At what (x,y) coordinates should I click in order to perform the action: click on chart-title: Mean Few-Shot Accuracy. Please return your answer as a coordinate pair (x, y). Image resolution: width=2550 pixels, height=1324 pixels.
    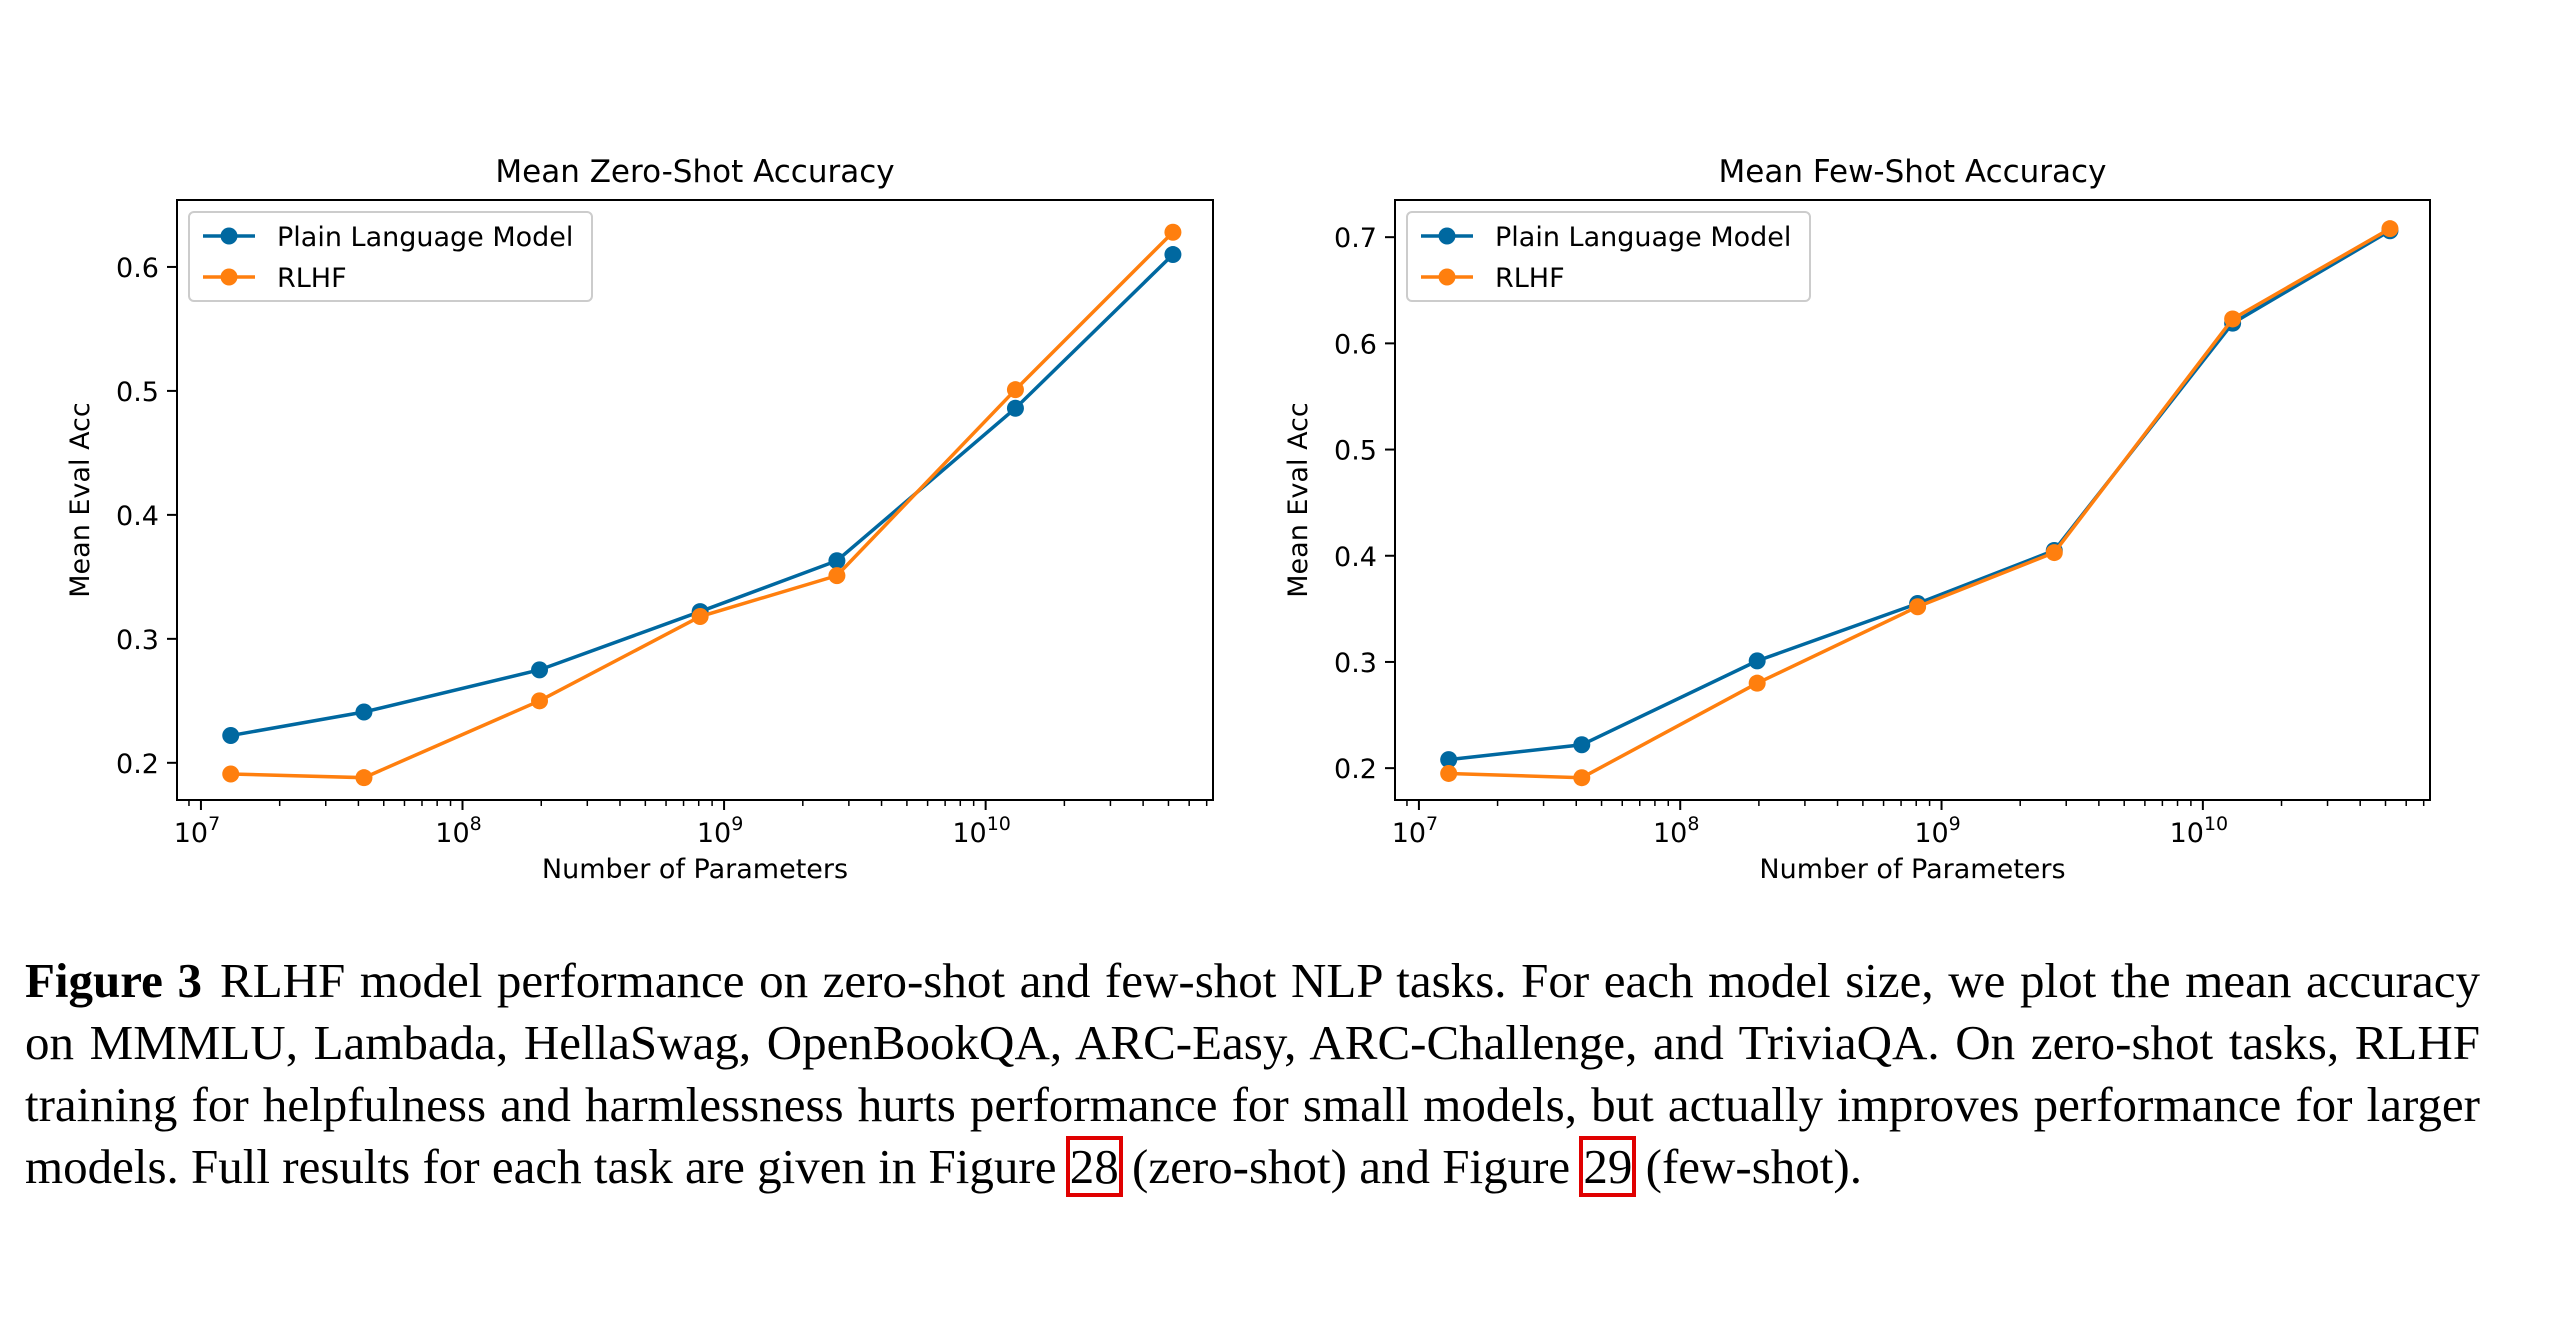
    Looking at the image, I should click on (1913, 172).